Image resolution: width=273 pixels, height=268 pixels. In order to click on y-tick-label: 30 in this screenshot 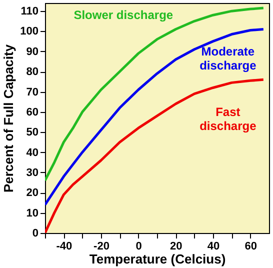, I will do `click(32, 172)`.